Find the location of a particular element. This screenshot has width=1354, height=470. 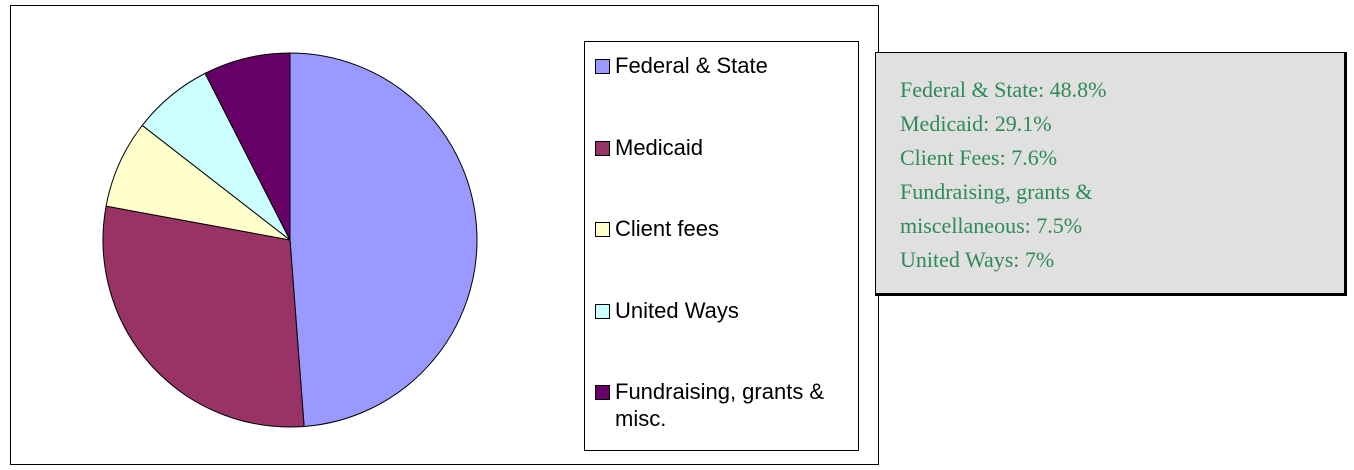

legend-label: Medicaid is located at coordinates (659, 147).